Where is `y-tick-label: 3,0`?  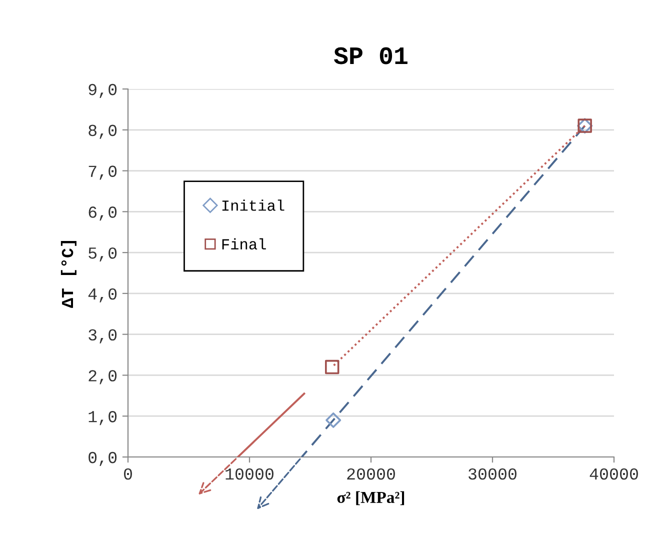
y-tick-label: 3,0 is located at coordinates (102, 336).